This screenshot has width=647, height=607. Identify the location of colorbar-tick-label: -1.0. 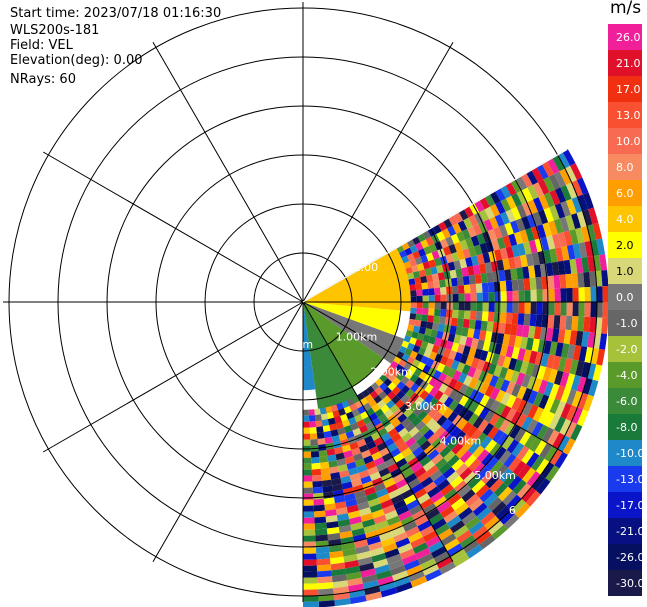
(626, 323).